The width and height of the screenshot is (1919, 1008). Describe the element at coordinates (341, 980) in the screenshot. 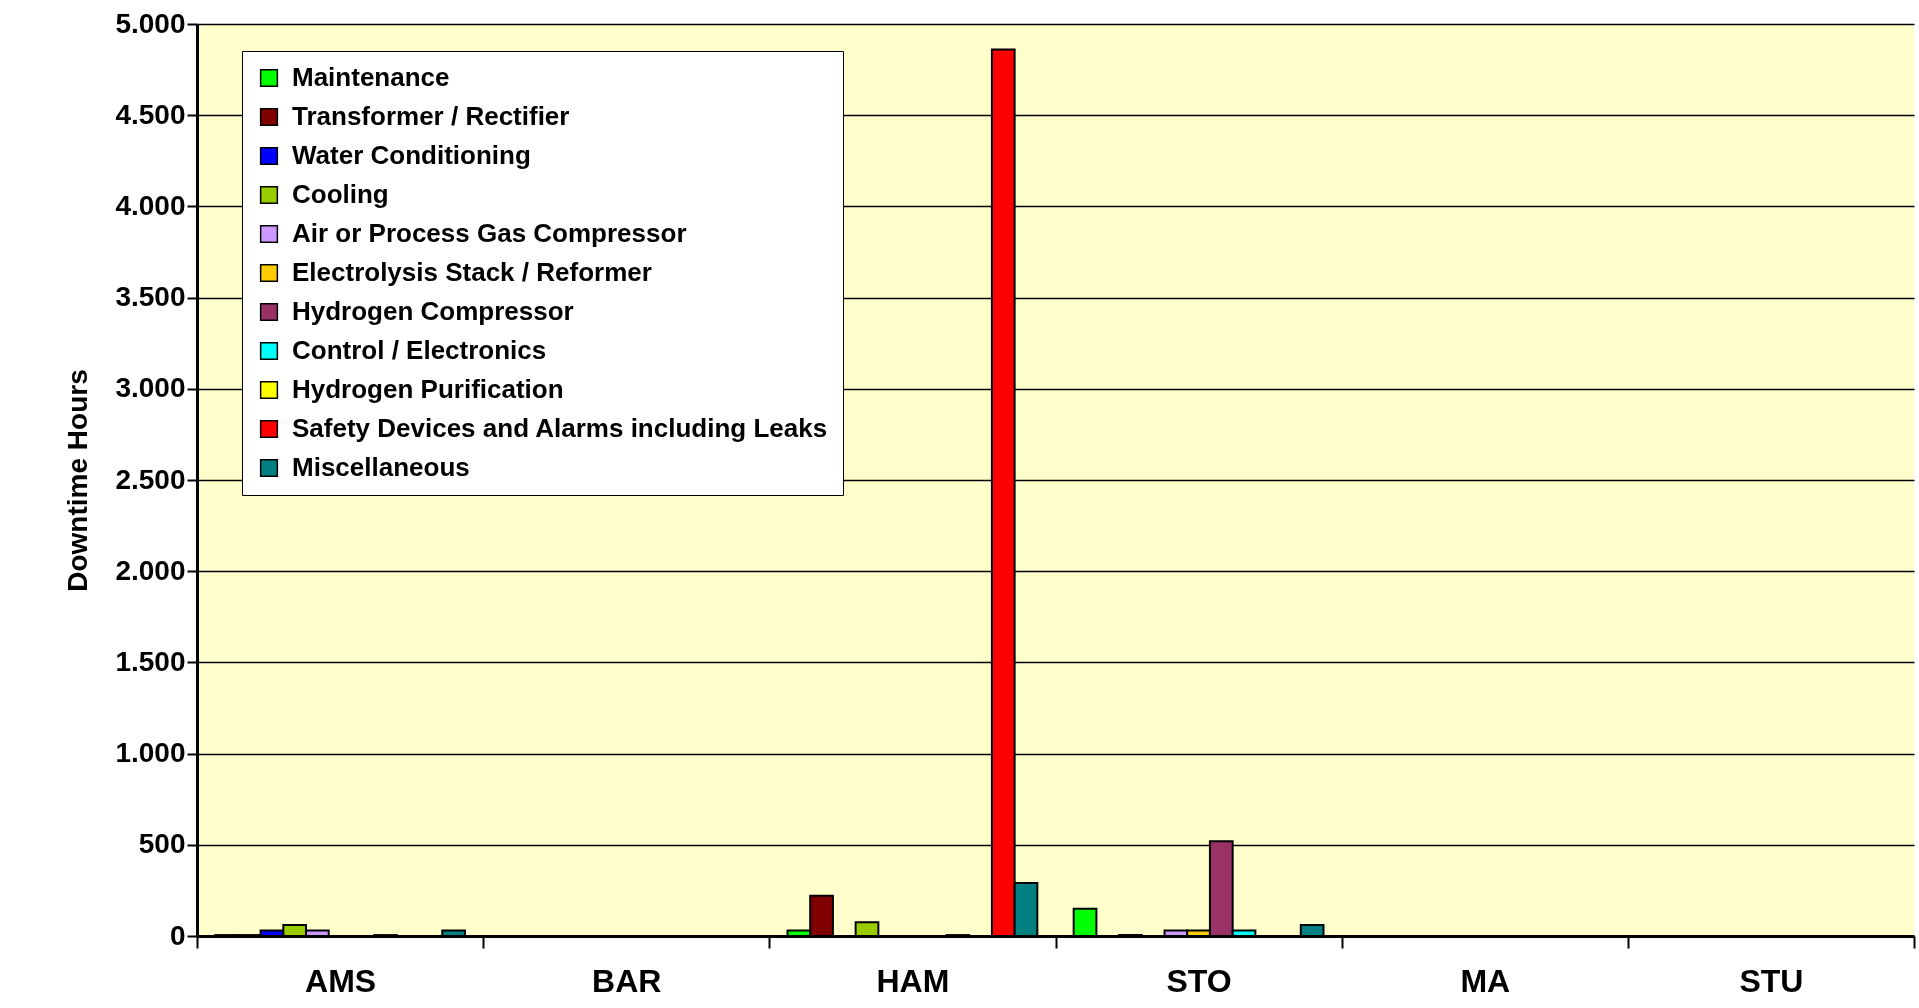

I see `x-tick-label: AMS` at that location.